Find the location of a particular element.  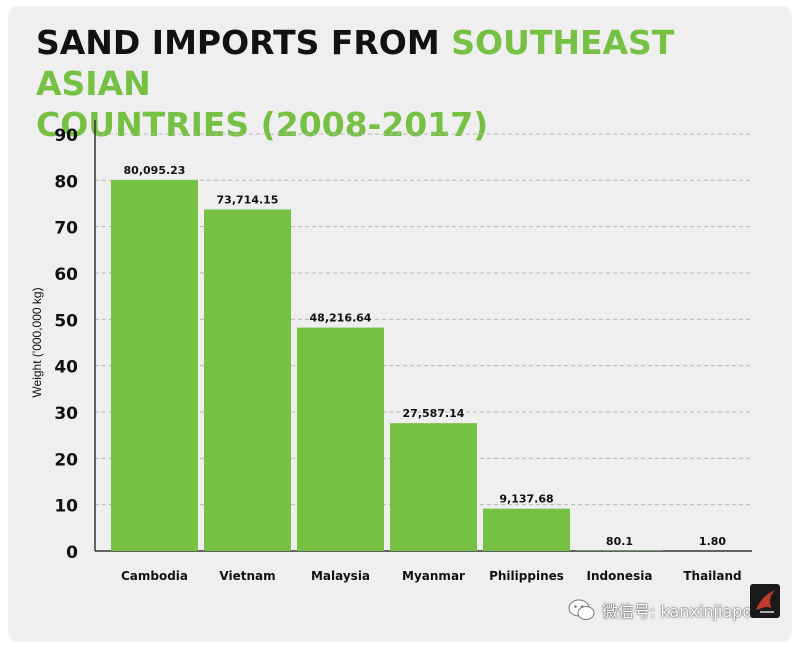

y-tick-label: 70 is located at coordinates (66, 229).